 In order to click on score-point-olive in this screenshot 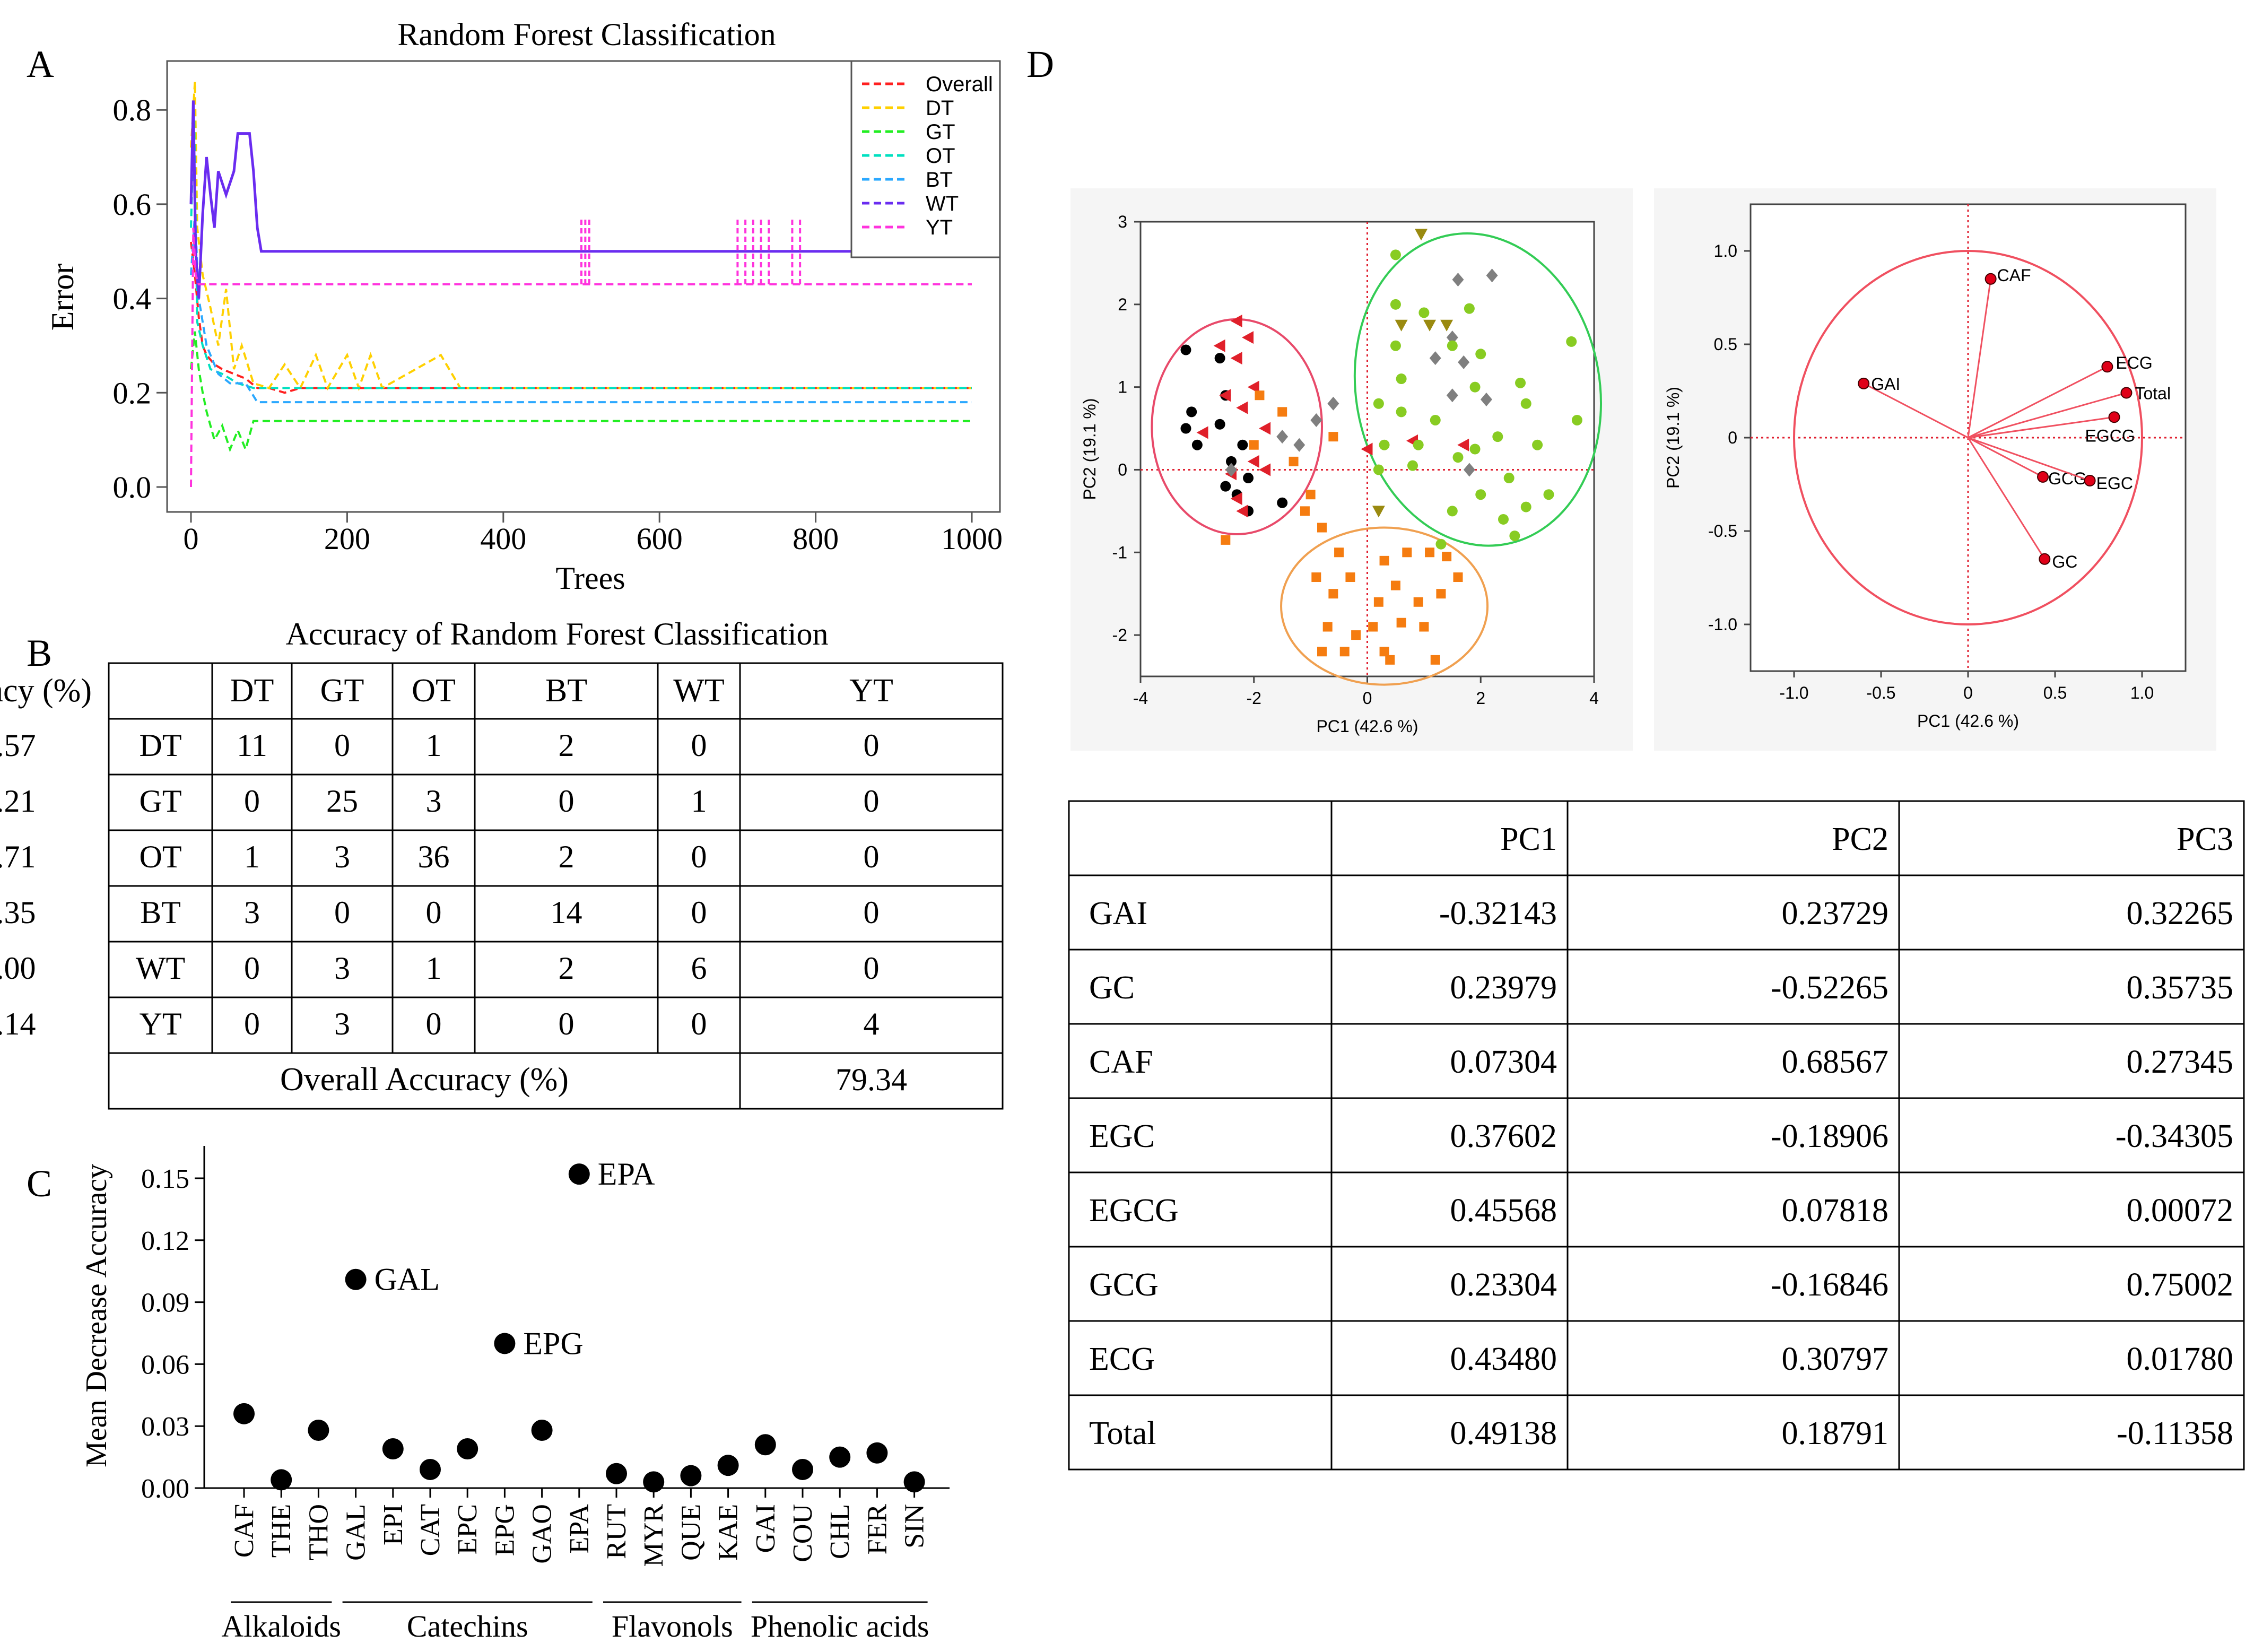, I will do `click(1378, 512)`.